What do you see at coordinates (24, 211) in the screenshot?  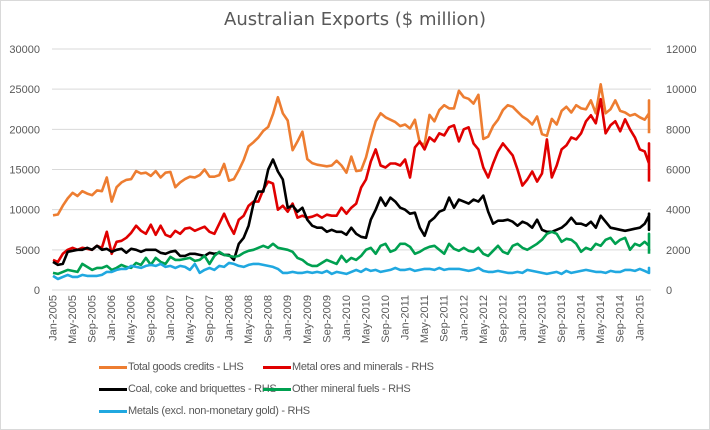 I see `left-tick-label: 10000` at bounding box center [24, 211].